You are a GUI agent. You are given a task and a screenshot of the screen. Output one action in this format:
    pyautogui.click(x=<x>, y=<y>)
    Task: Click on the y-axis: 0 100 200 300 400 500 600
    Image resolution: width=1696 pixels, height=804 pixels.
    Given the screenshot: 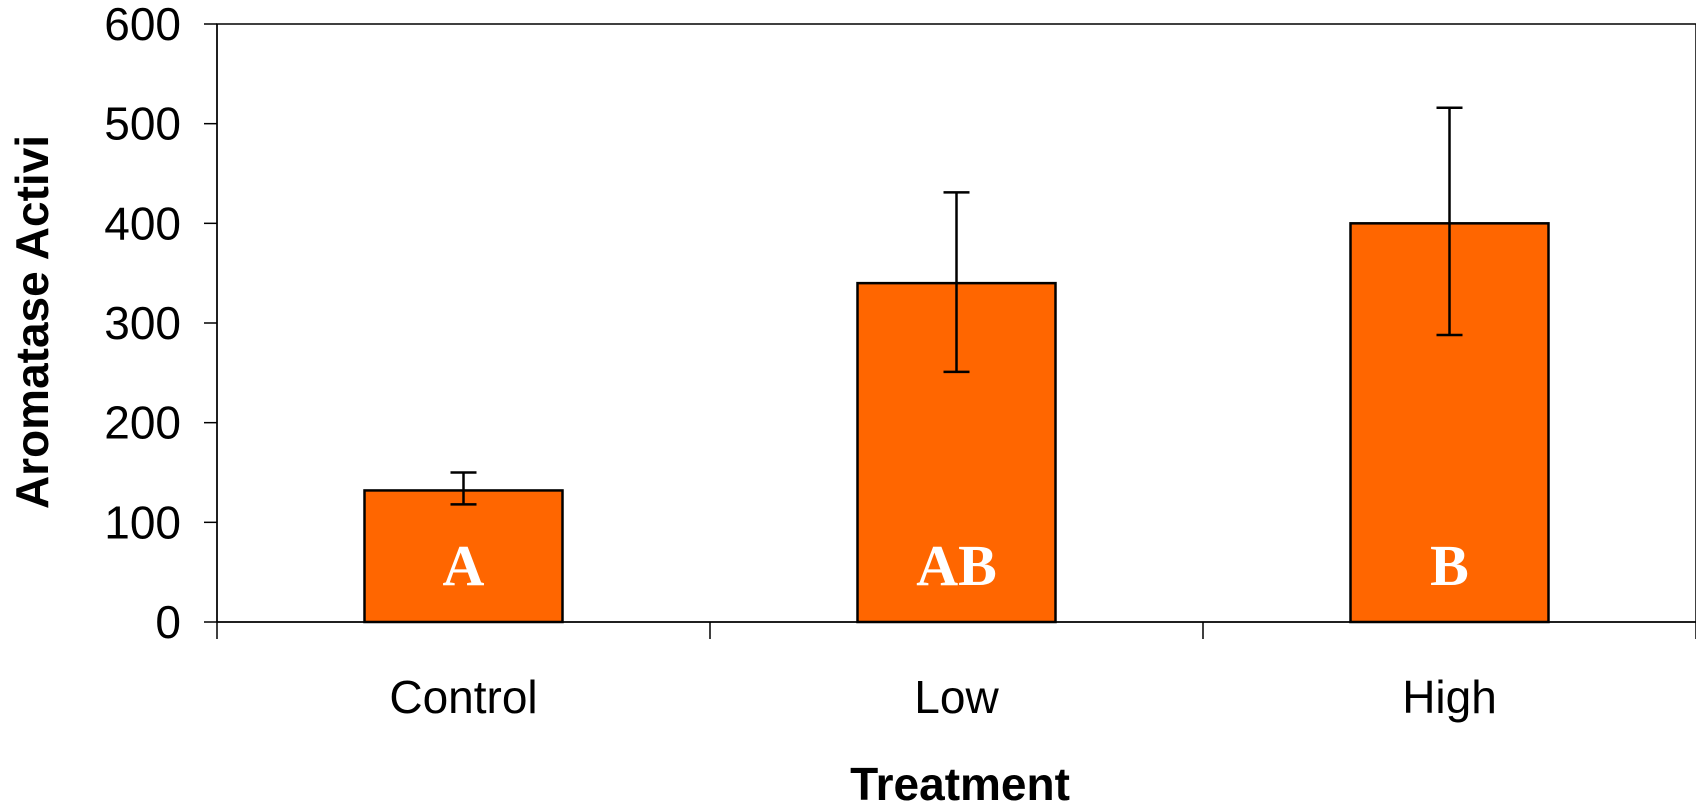 What is the action you would take?
    pyautogui.click(x=161, y=324)
    